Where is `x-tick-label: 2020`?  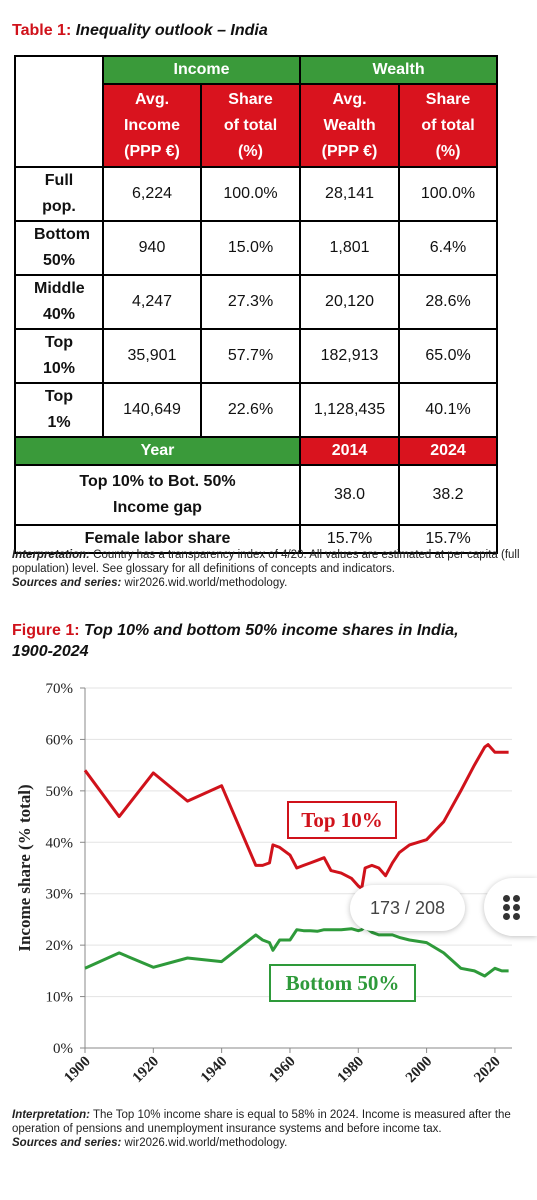 x-tick-label: 2020 is located at coordinates (487, 1070).